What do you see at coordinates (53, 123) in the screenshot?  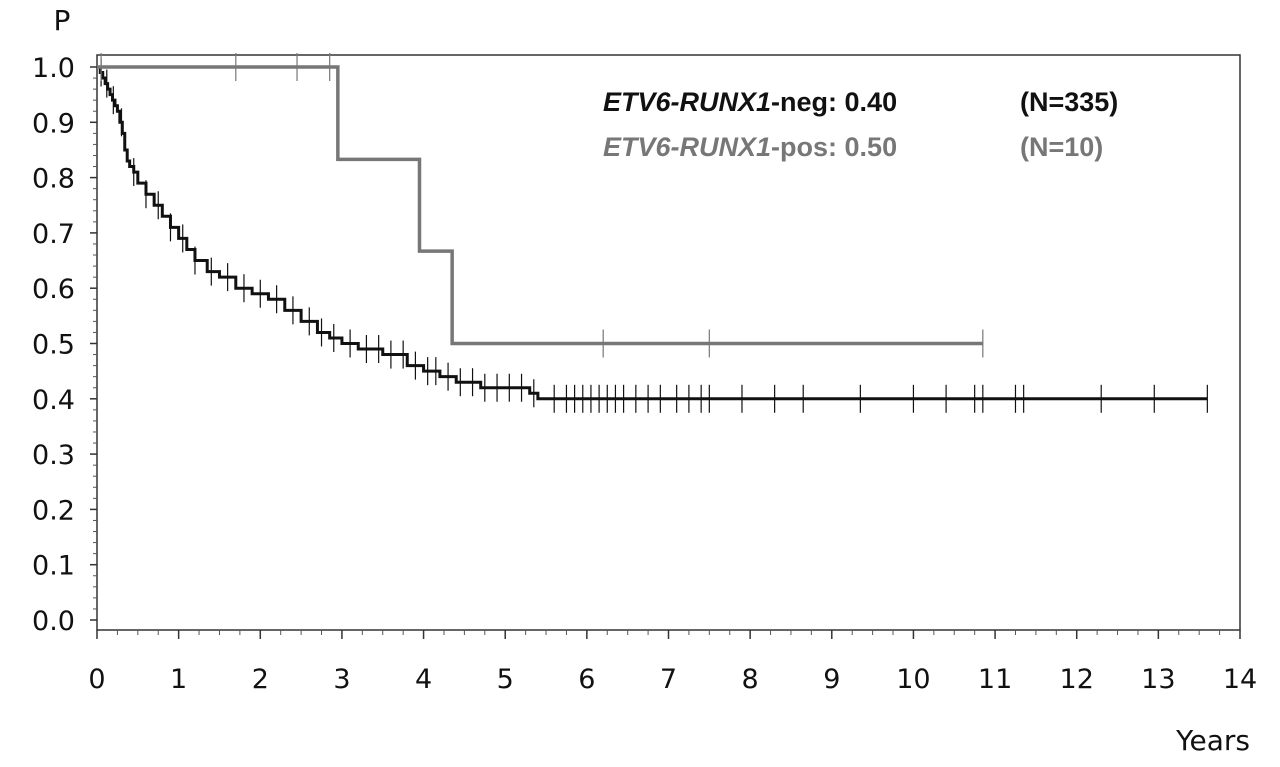 I see `y-tick-label: 0.9` at bounding box center [53, 123].